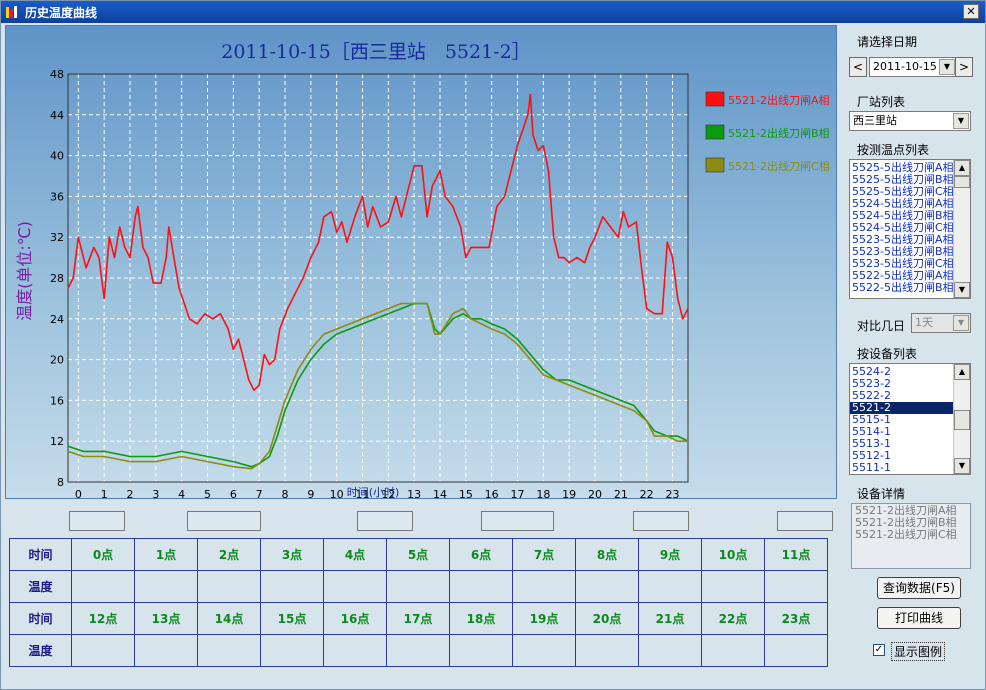 Image resolution: width=986 pixels, height=690 pixels. I want to click on legend-label: 5521-2出线刀闸C相, so click(779, 166).